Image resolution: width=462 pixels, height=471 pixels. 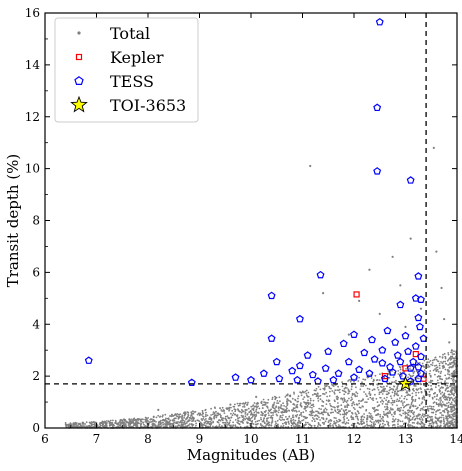 What do you see at coordinates (421, 308) in the screenshot?
I see `point-total` at bounding box center [421, 308].